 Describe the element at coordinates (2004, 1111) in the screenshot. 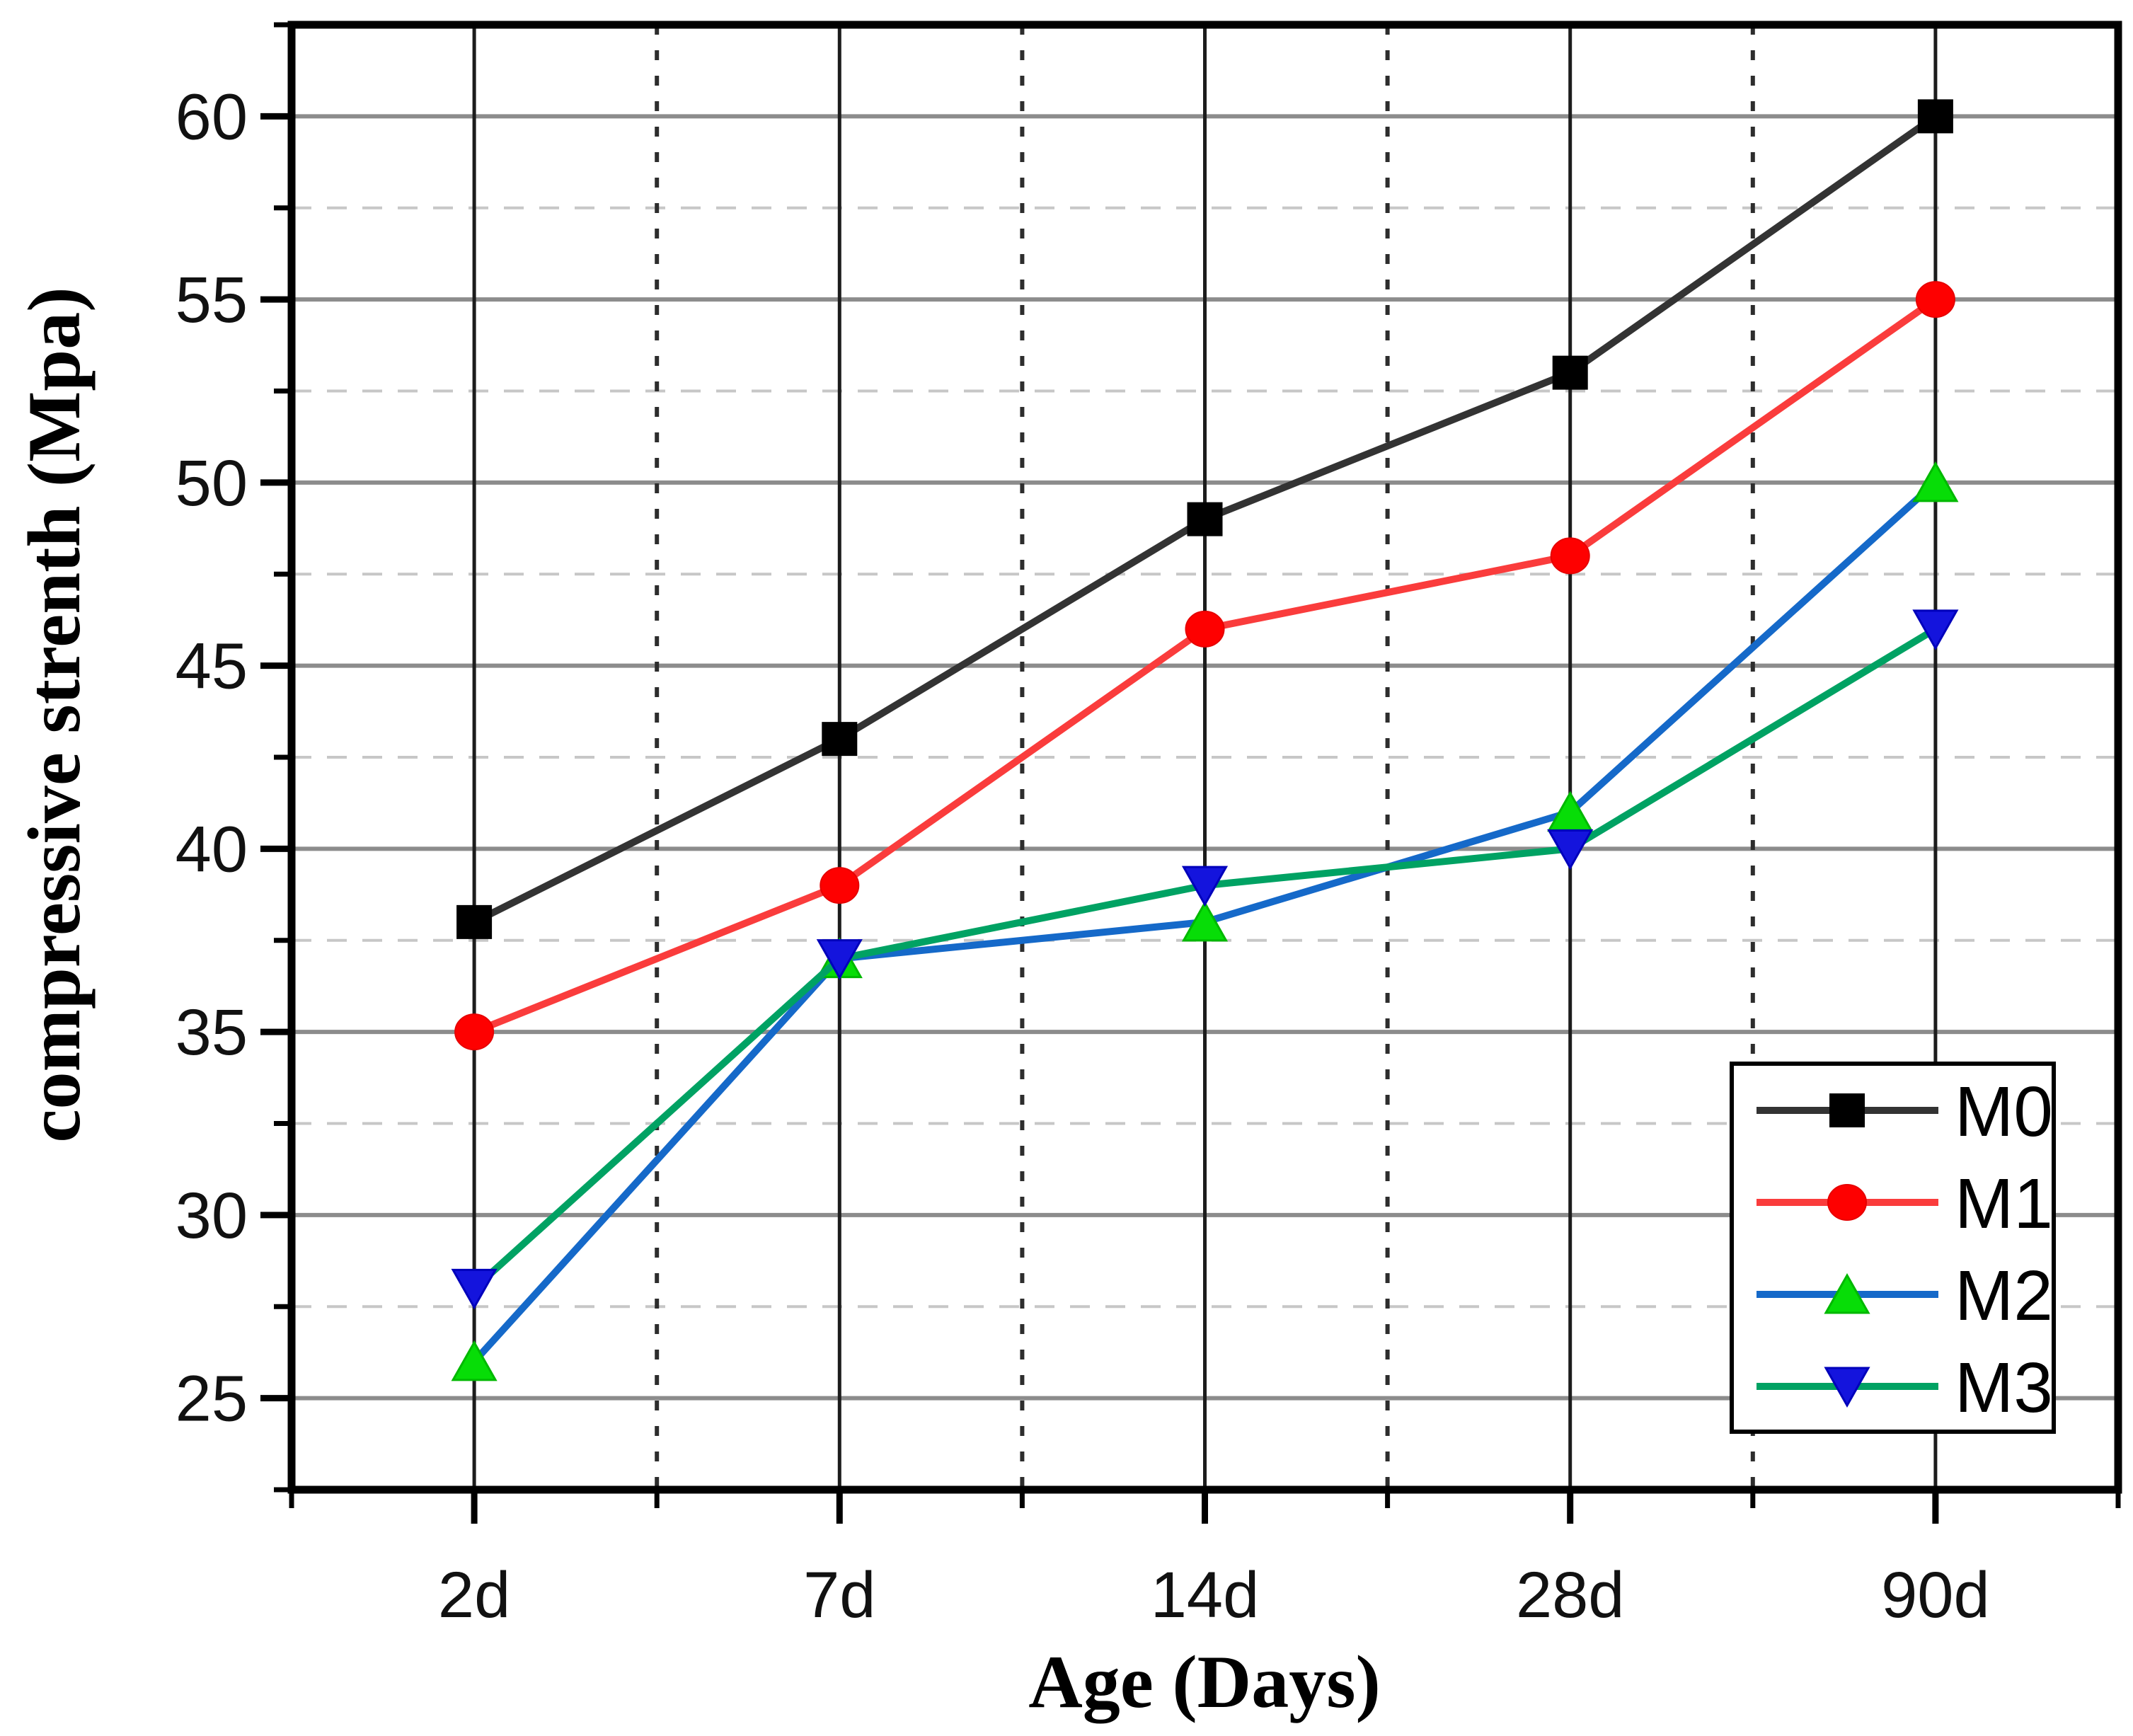

I see `legend-label: M0` at that location.